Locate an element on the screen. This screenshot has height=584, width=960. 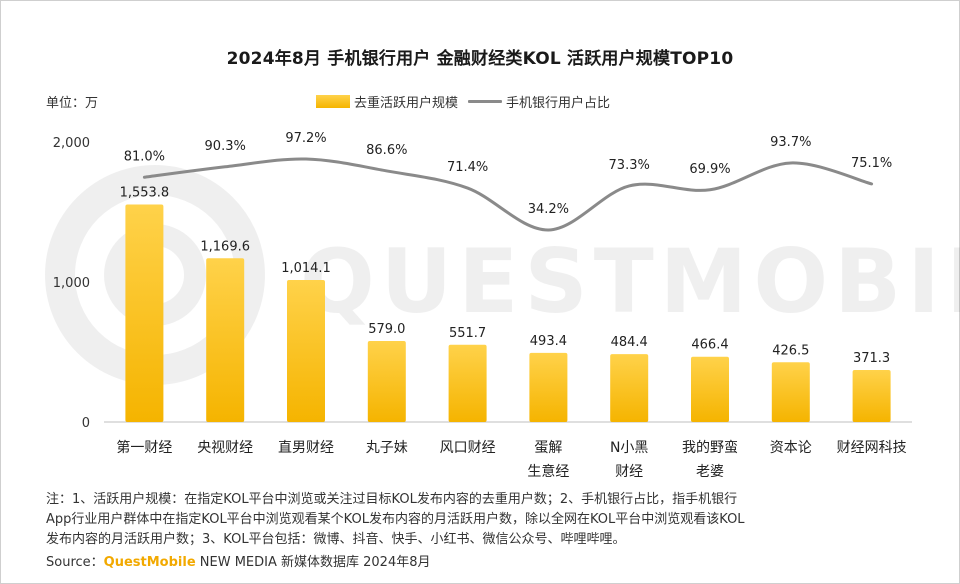
bar-value-label: 1,014.1 is located at coordinates (306, 268).